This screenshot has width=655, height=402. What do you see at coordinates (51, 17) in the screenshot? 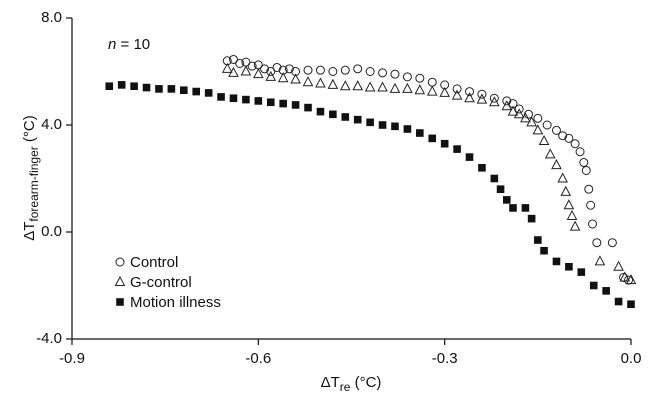
I see `y-tick-label: 8.0` at bounding box center [51, 17].